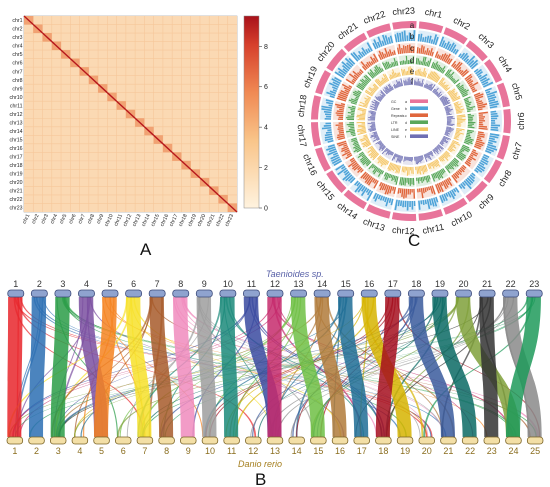 This screenshot has width=550, height=487. Describe the element at coordinates (110, 293) in the screenshot. I see `top-chromosome-block` at that location.